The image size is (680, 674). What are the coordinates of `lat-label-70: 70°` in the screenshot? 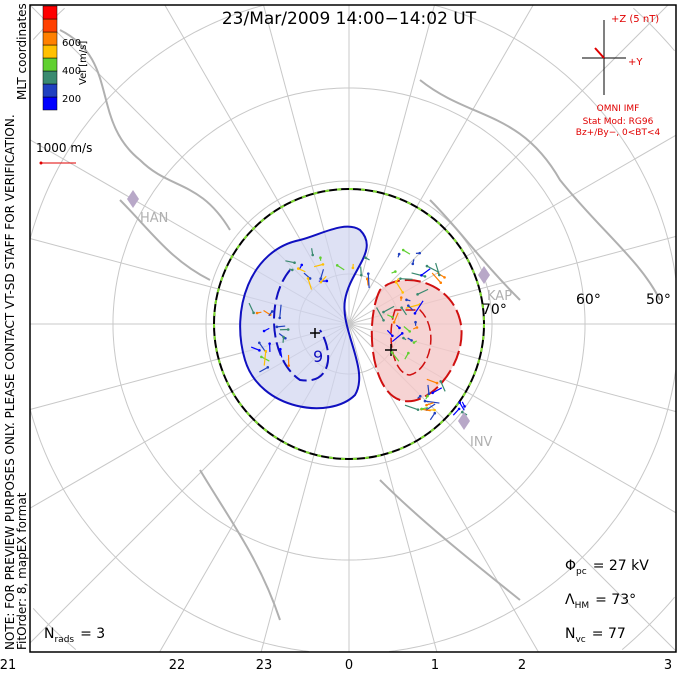 It's located at (494, 310).